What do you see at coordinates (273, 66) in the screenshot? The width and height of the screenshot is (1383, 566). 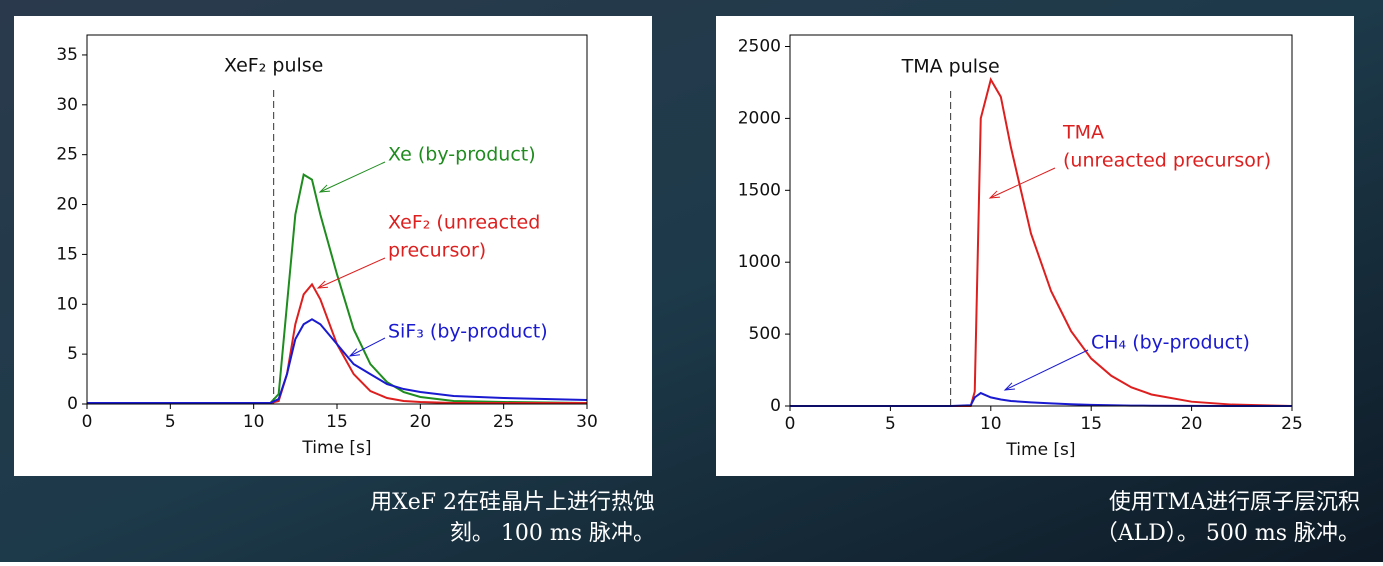 I see `pulse-label: XeF₂ pulse` at bounding box center [273, 66].